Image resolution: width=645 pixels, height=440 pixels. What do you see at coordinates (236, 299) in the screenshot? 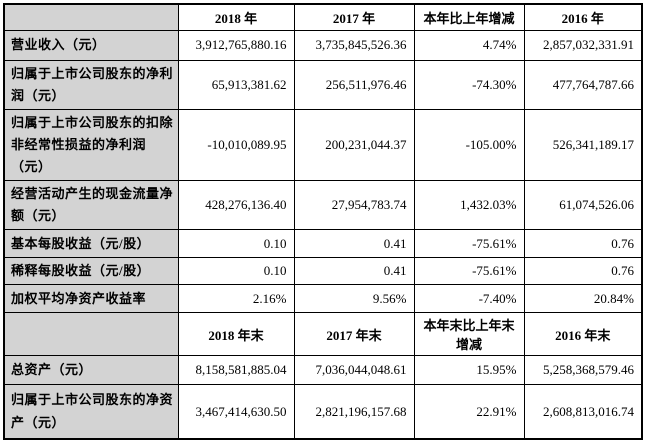
I see `cell-2018: 2.16%` at bounding box center [236, 299].